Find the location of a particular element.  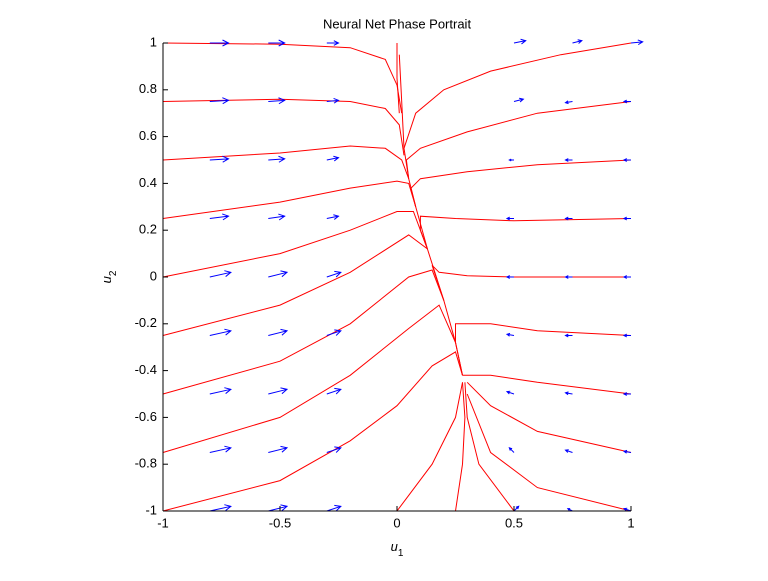

y-tick-label: -0.8 is located at coordinates (146, 463).